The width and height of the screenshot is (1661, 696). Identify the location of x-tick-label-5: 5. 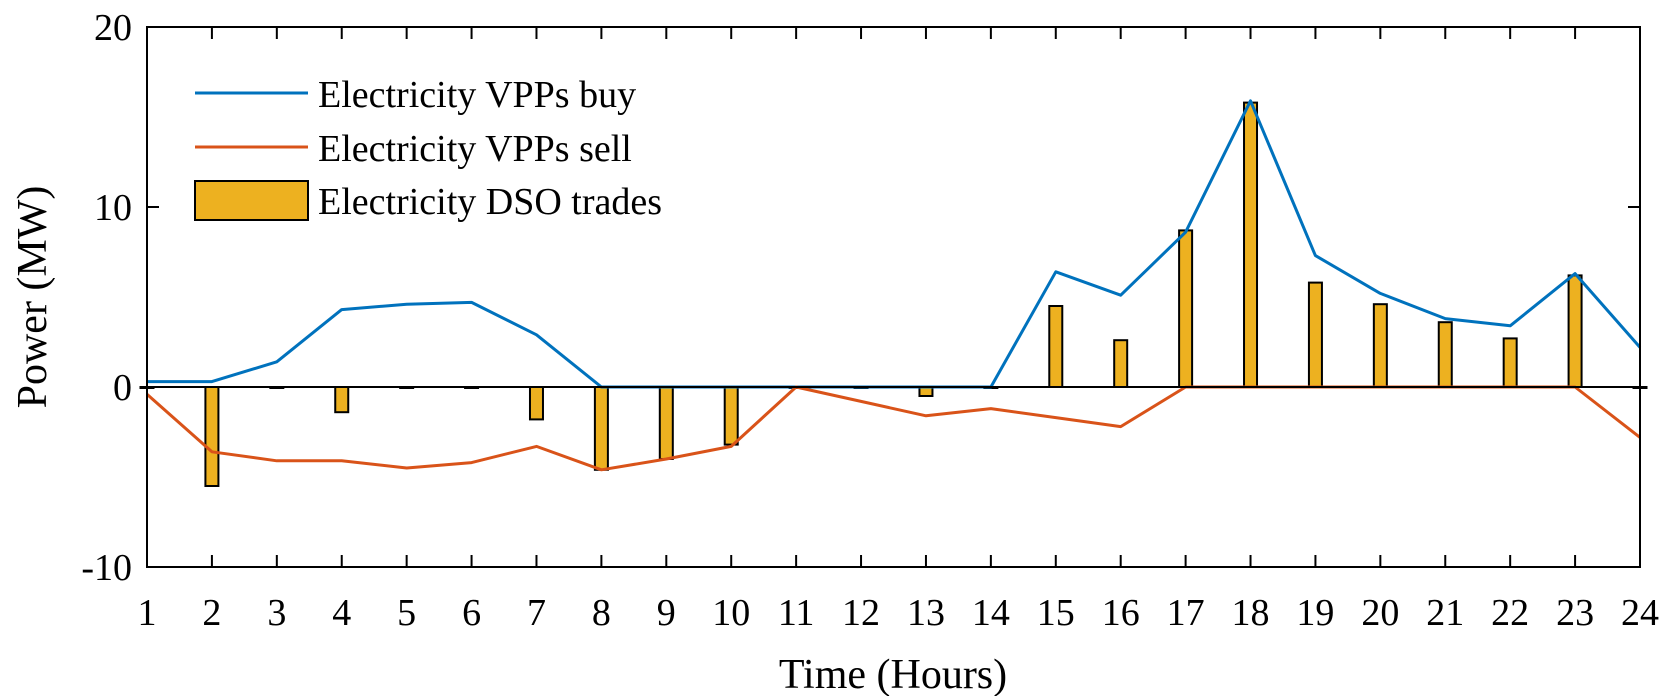
(406, 613).